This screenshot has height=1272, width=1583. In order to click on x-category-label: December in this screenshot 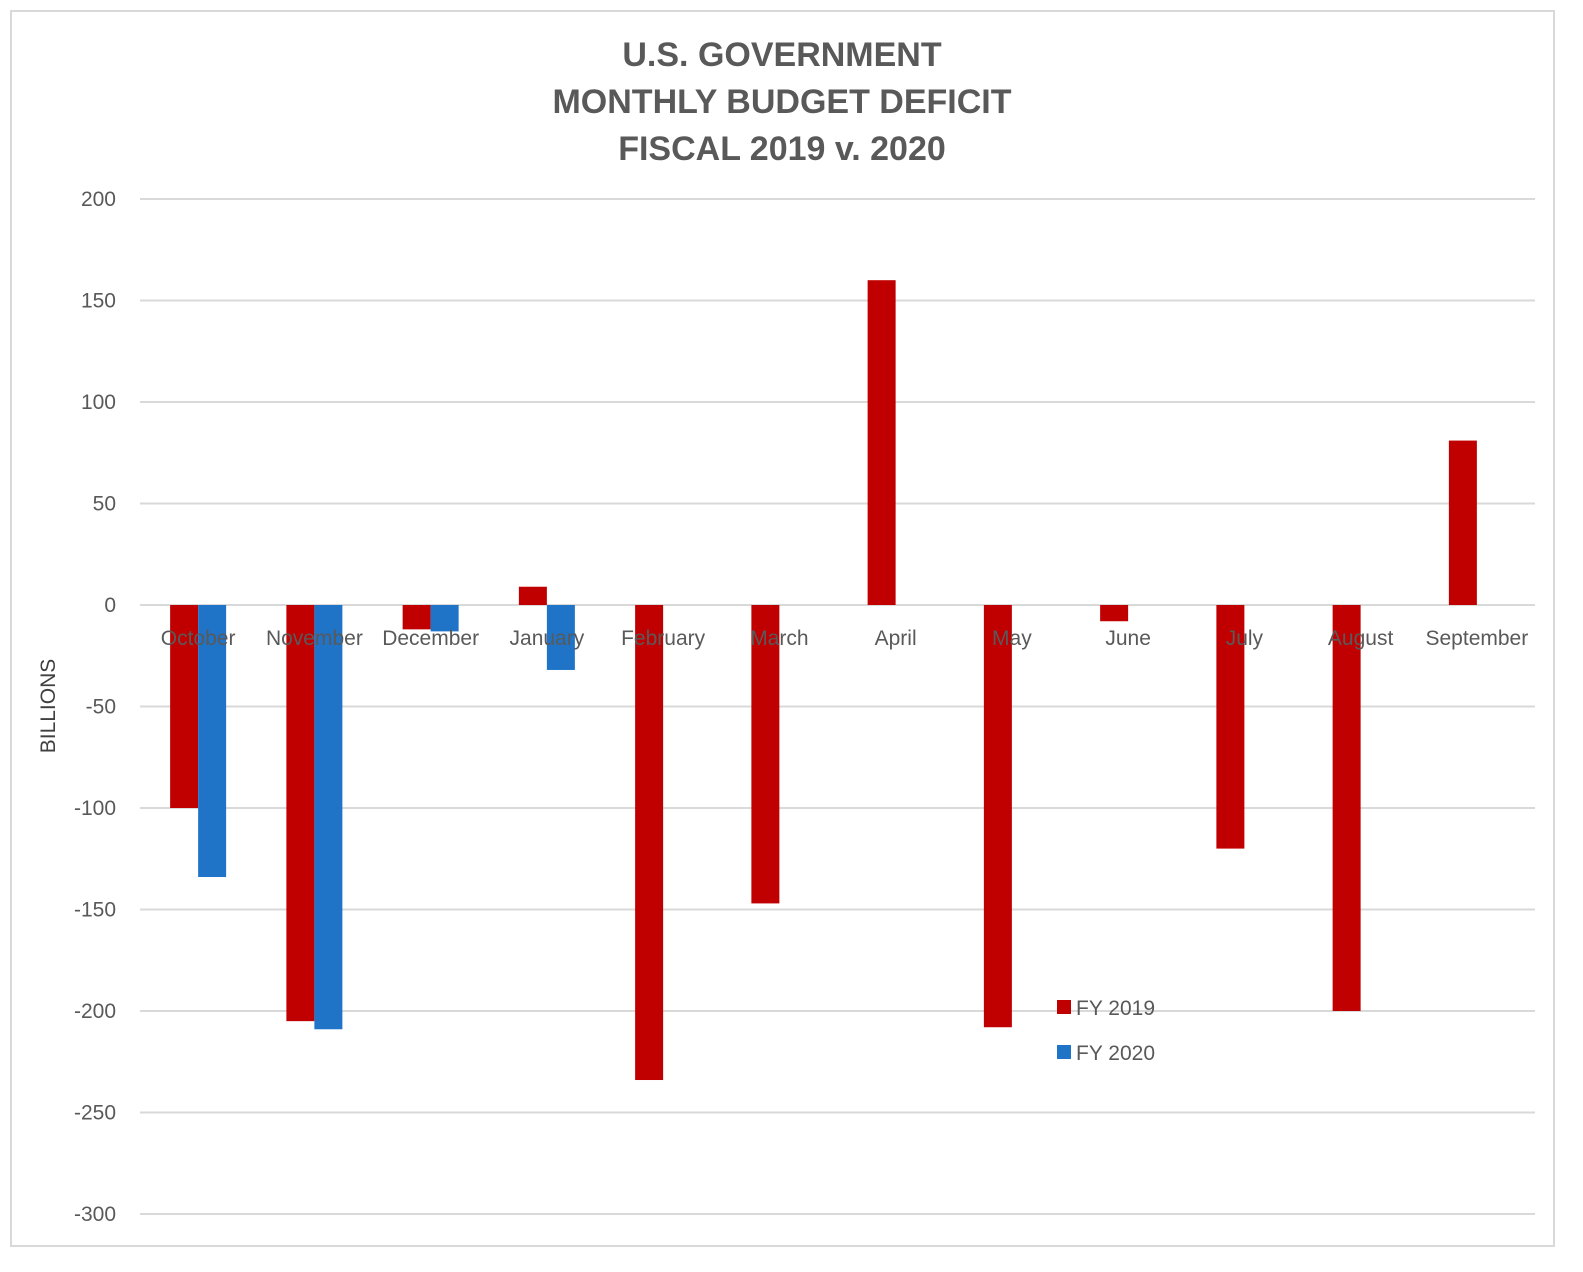, I will do `click(430, 638)`.